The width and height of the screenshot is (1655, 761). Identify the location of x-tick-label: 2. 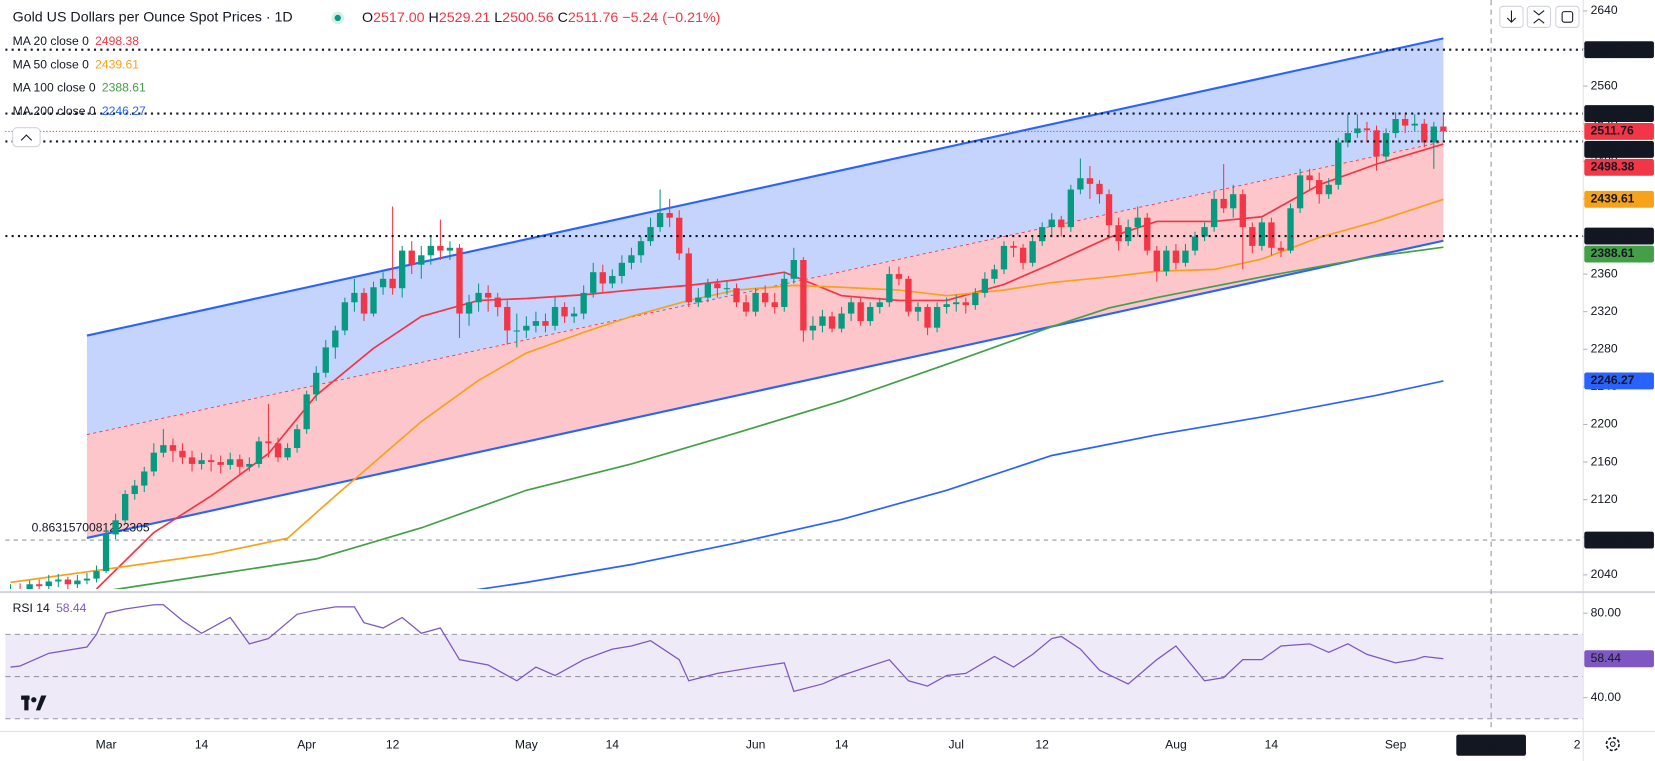
(1577, 744).